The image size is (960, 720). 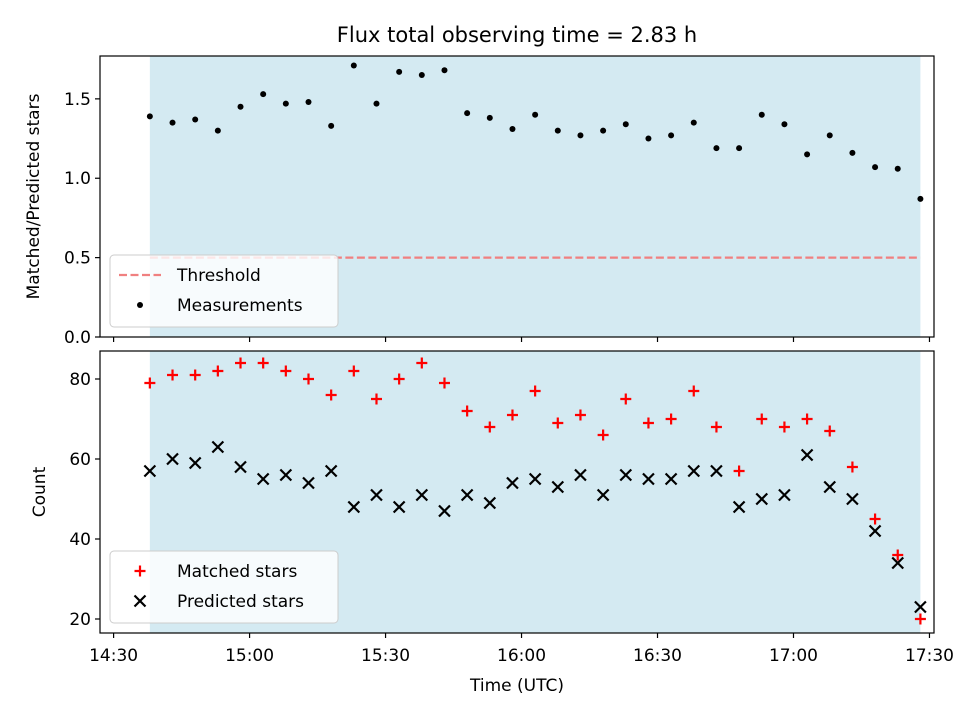 What do you see at coordinates (80, 540) in the screenshot?
I see `y-tick-label: 40` at bounding box center [80, 540].